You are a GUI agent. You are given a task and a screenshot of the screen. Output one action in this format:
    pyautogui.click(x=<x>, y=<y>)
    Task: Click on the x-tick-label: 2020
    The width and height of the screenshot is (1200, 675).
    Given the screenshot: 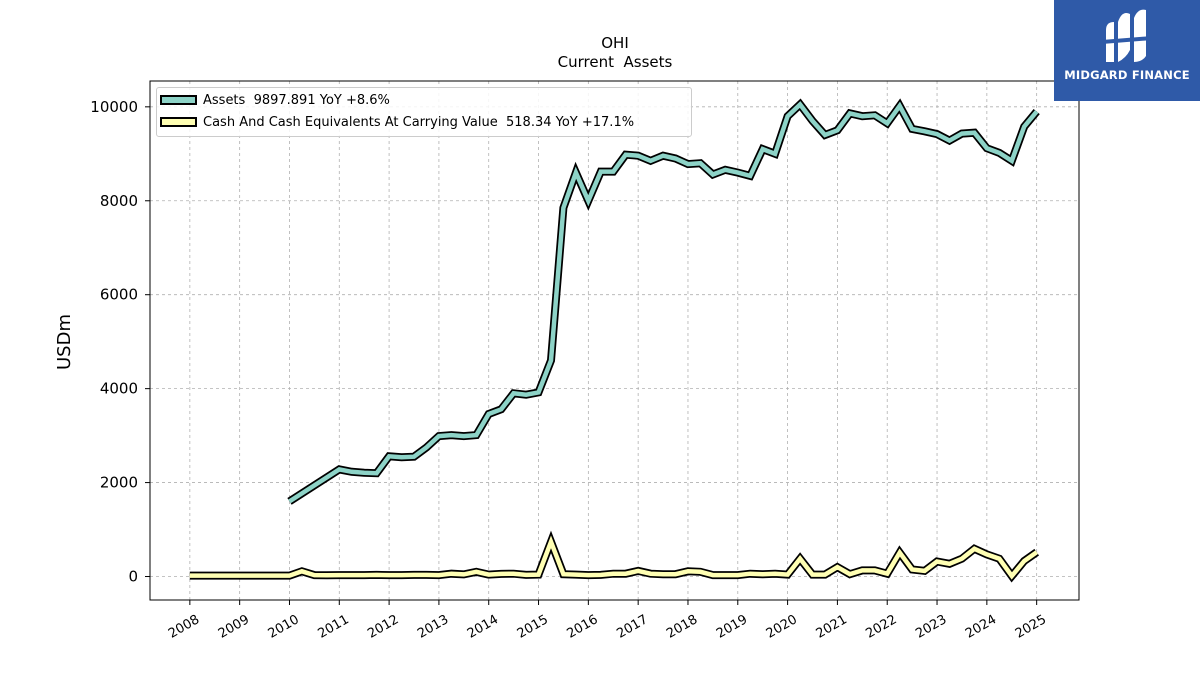 What is the action you would take?
    pyautogui.click(x=782, y=627)
    